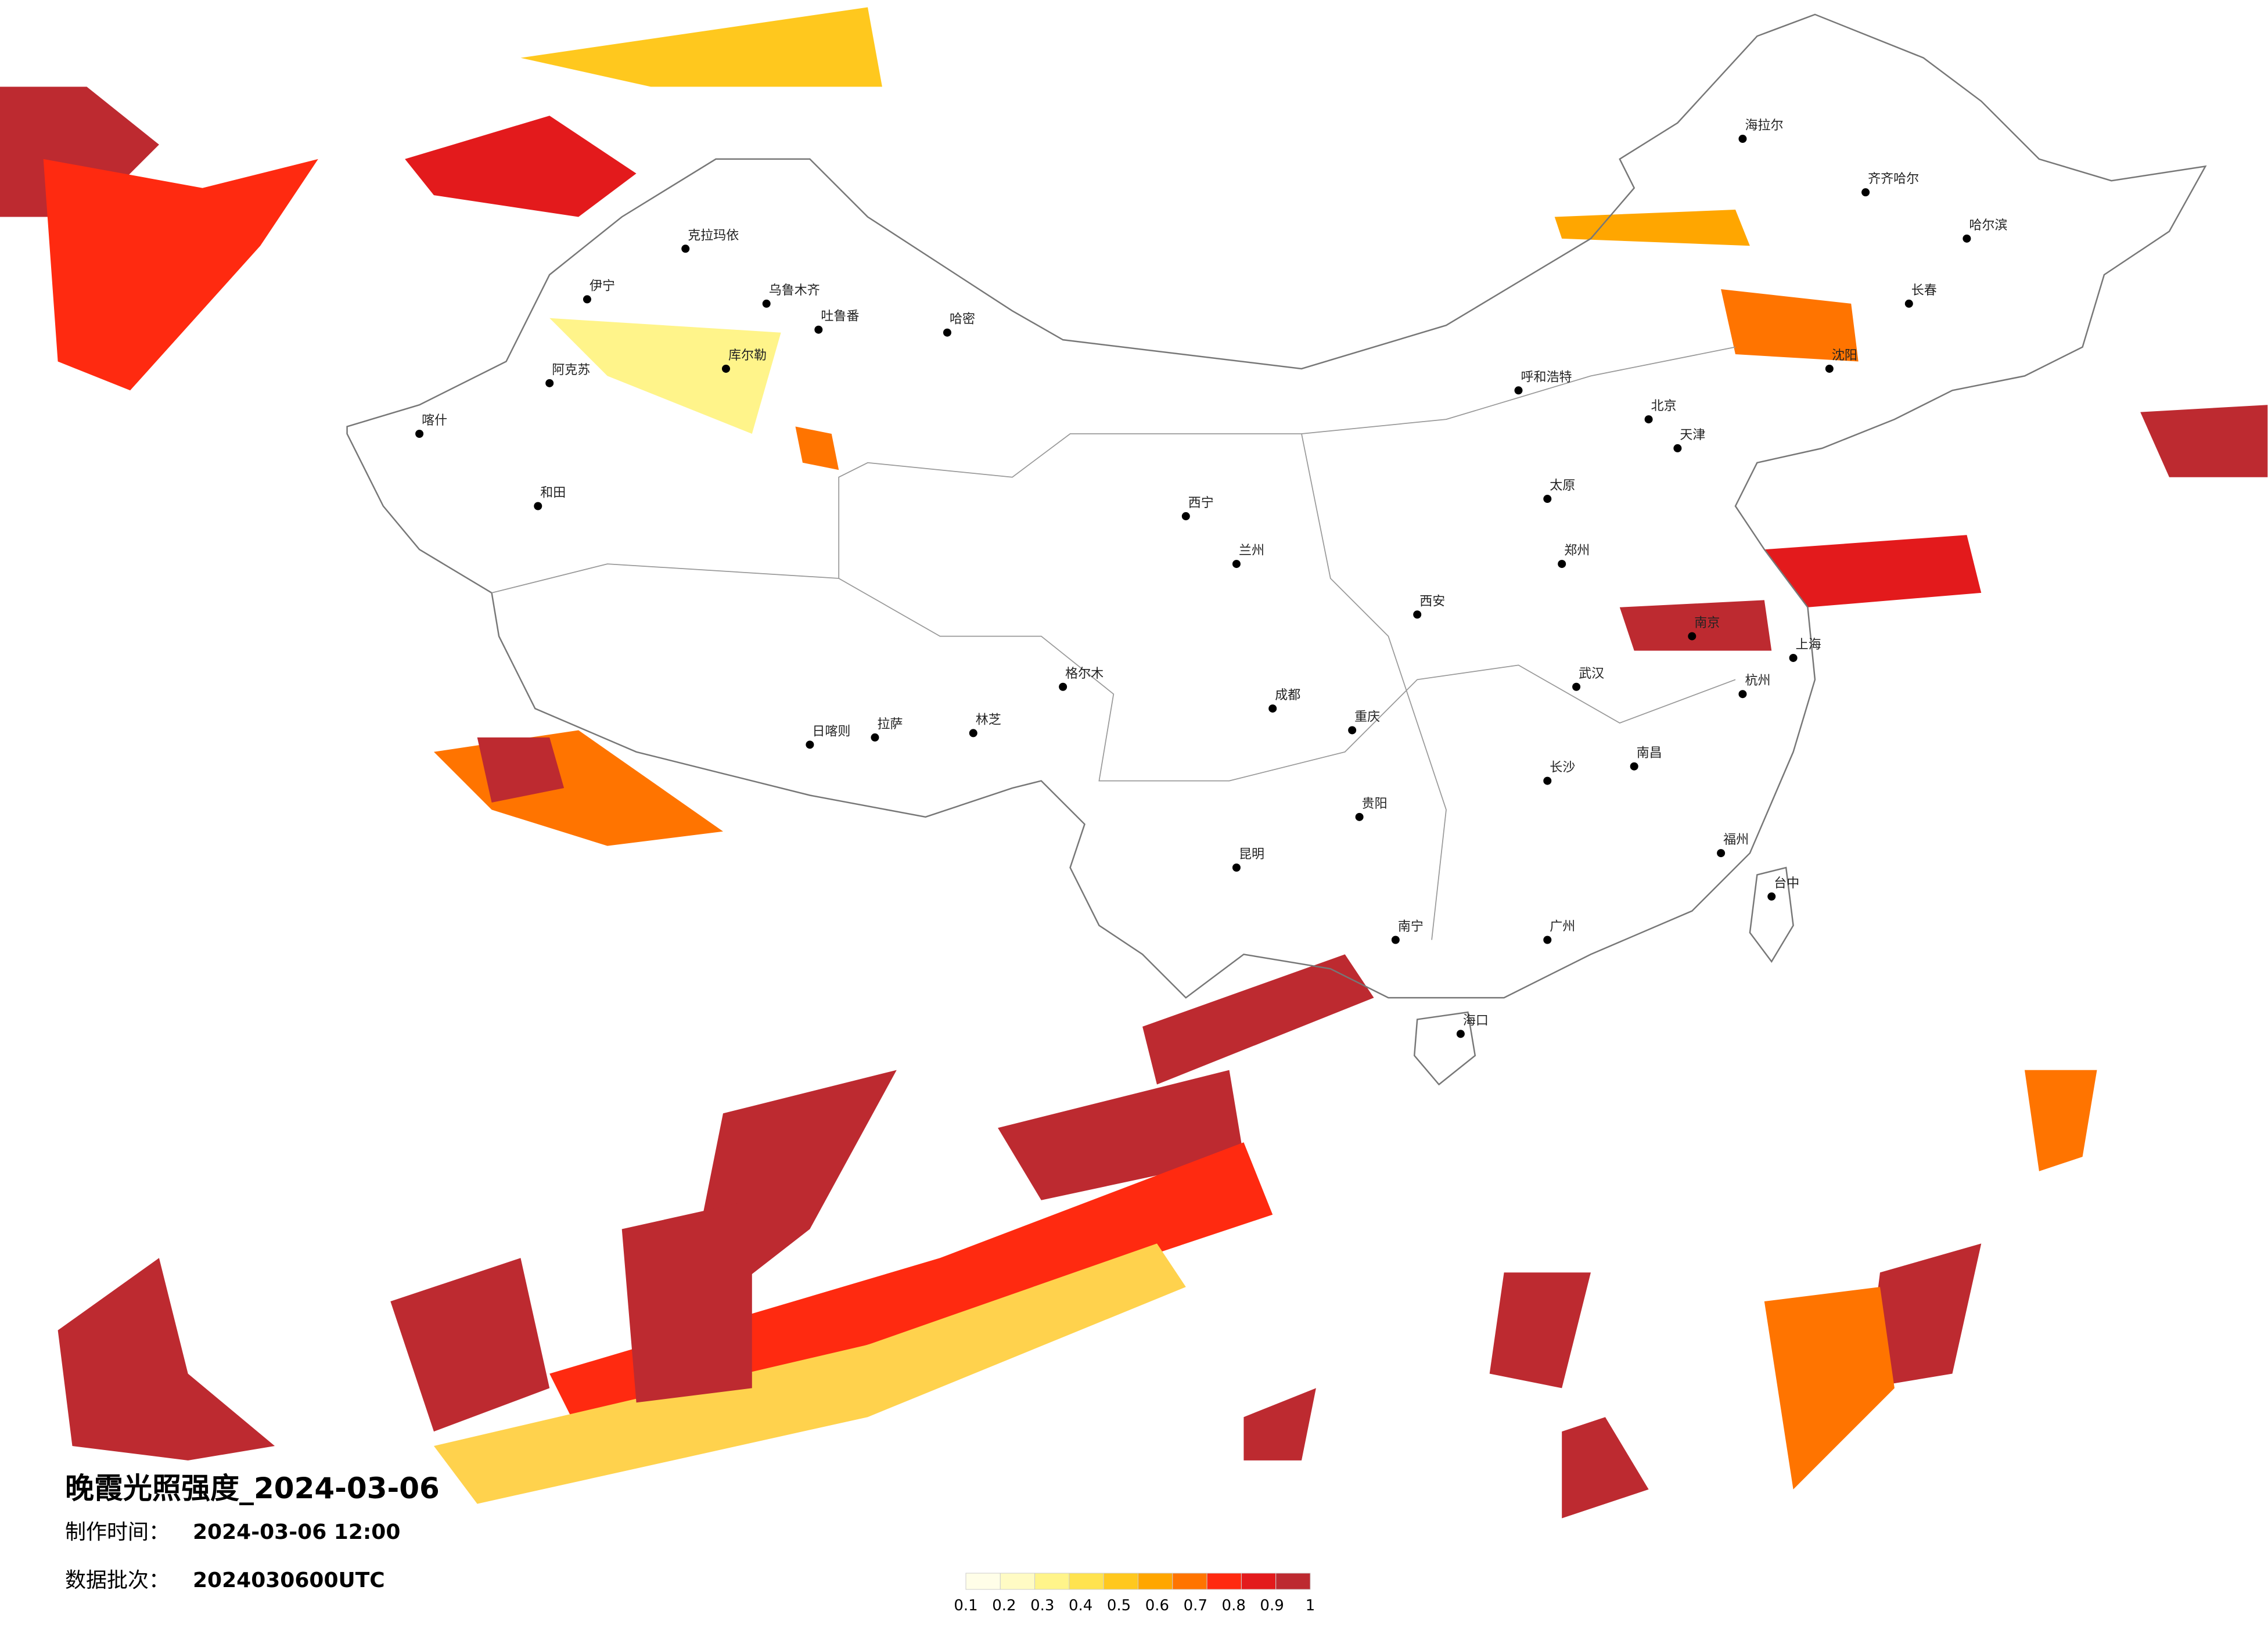  I want to click on city-label: 贵阳, so click(1375, 804).